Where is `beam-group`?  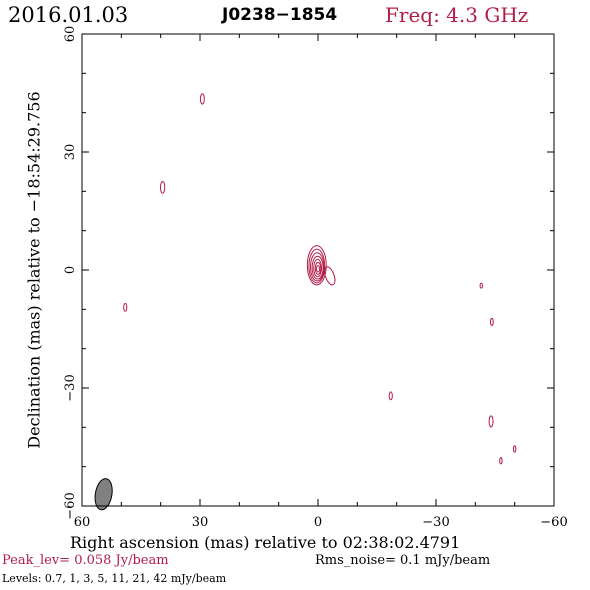 beam-group is located at coordinates (103, 494).